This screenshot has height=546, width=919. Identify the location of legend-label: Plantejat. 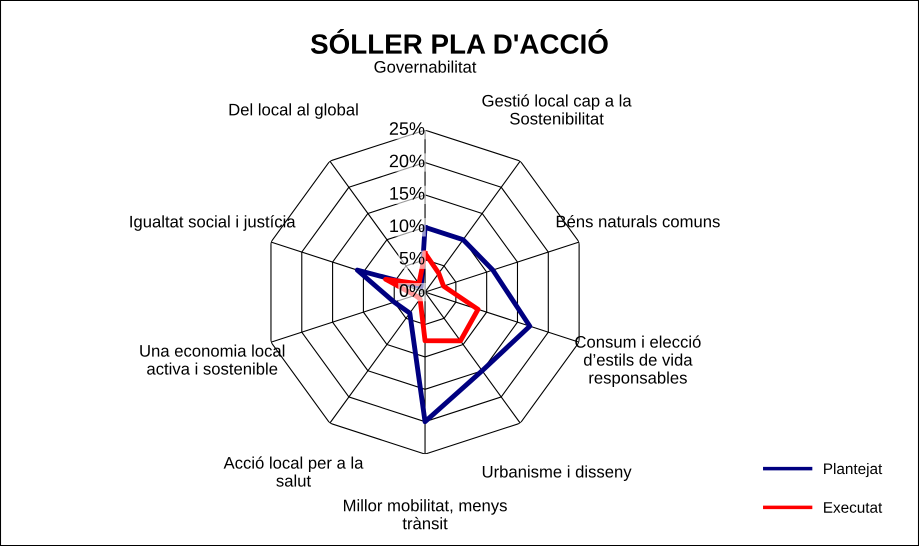
(853, 470).